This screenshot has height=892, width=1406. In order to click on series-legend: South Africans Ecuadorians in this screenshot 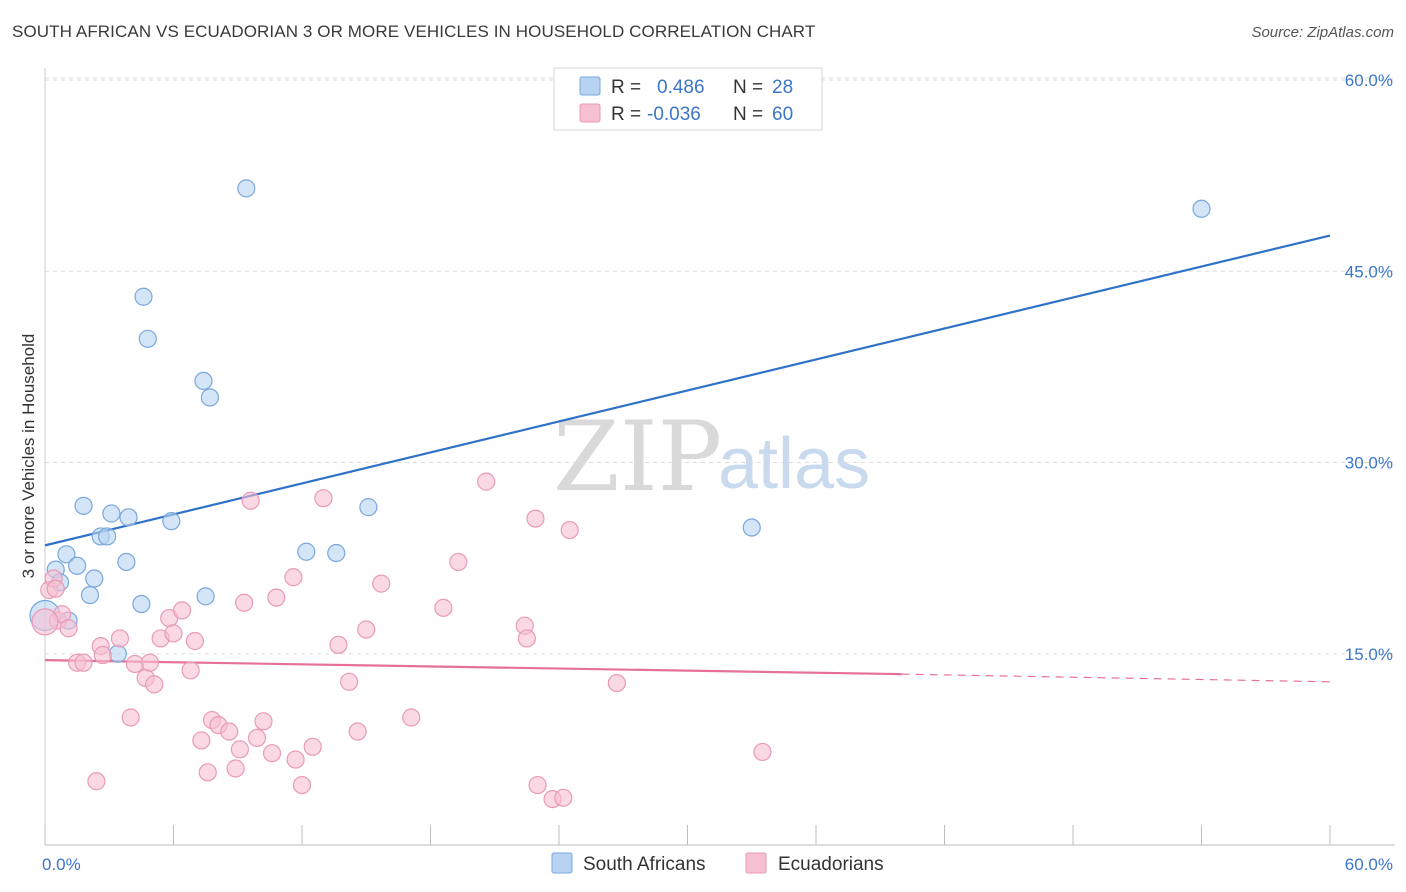, I will do `click(717, 863)`.